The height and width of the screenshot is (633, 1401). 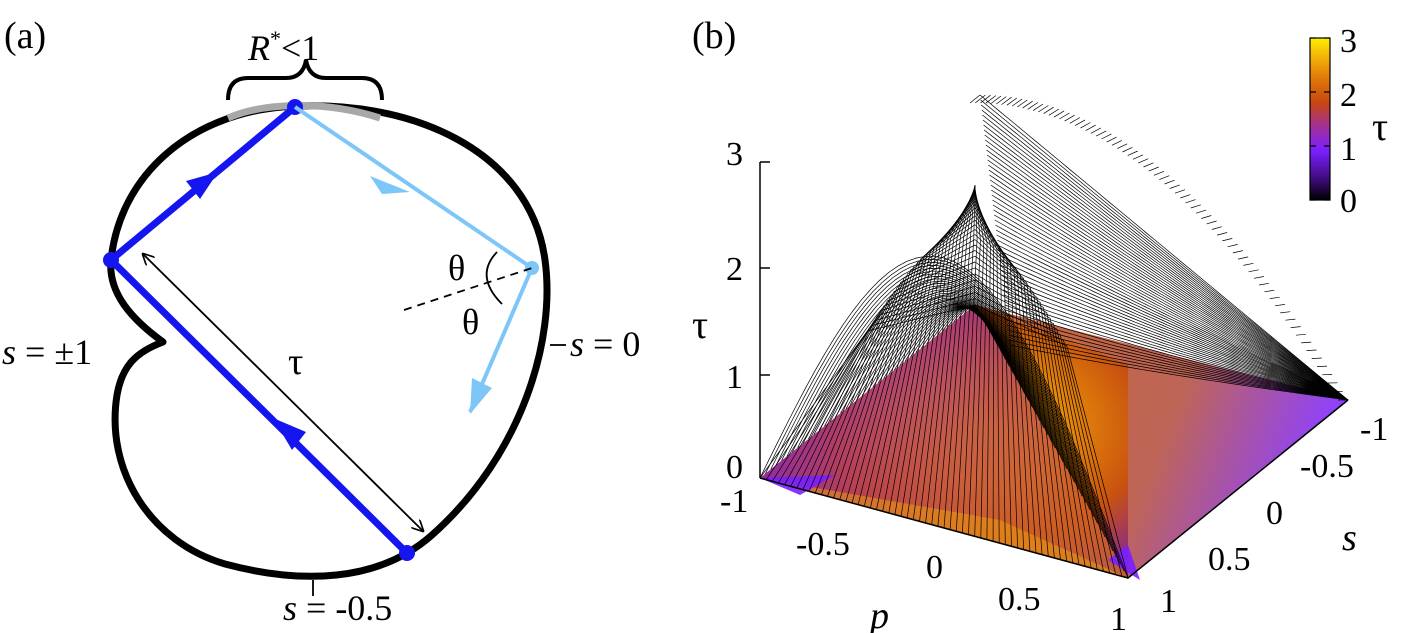 What do you see at coordinates (878, 614) in the screenshot?
I see `p-axis-label: p` at bounding box center [878, 614].